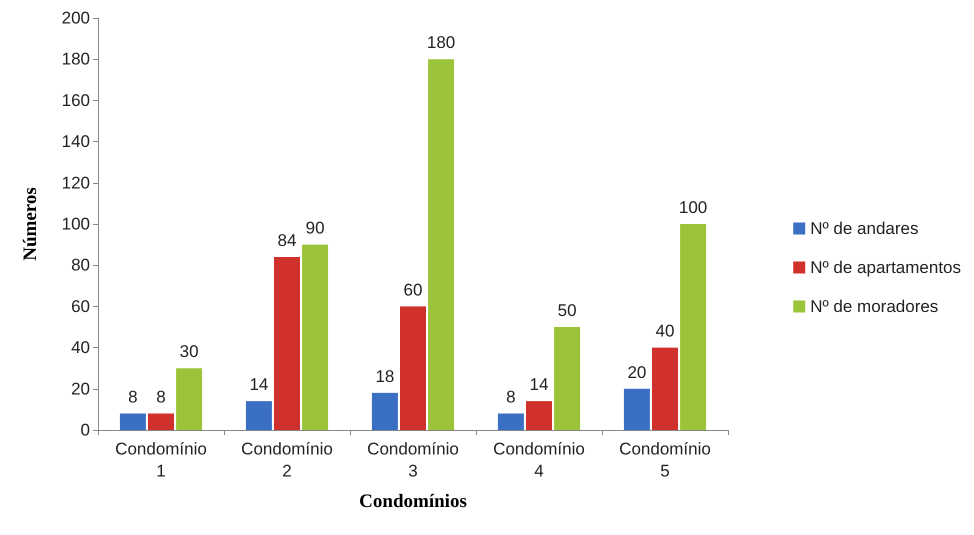 This screenshot has width=974, height=535. Describe the element at coordinates (80, 306) in the screenshot. I see `y-tick-label: 60` at that location.